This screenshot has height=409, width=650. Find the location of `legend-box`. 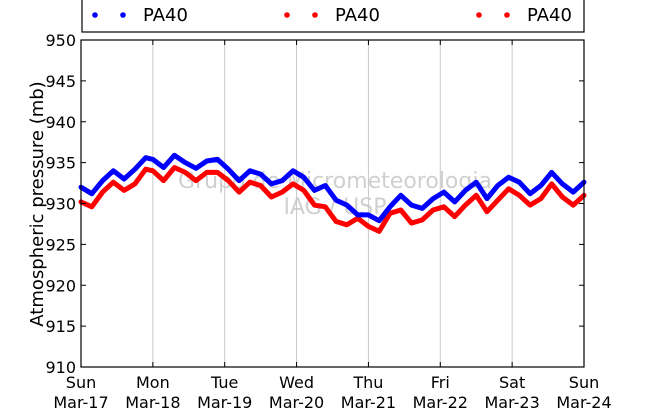

legend-box is located at coordinates (333, 16).